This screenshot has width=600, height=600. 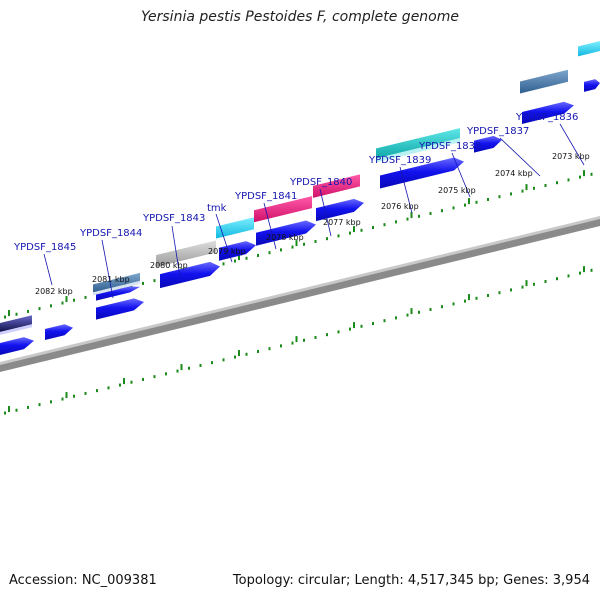 I want to click on kbp-label-2080: 2080 kbp, so click(x=169, y=265).